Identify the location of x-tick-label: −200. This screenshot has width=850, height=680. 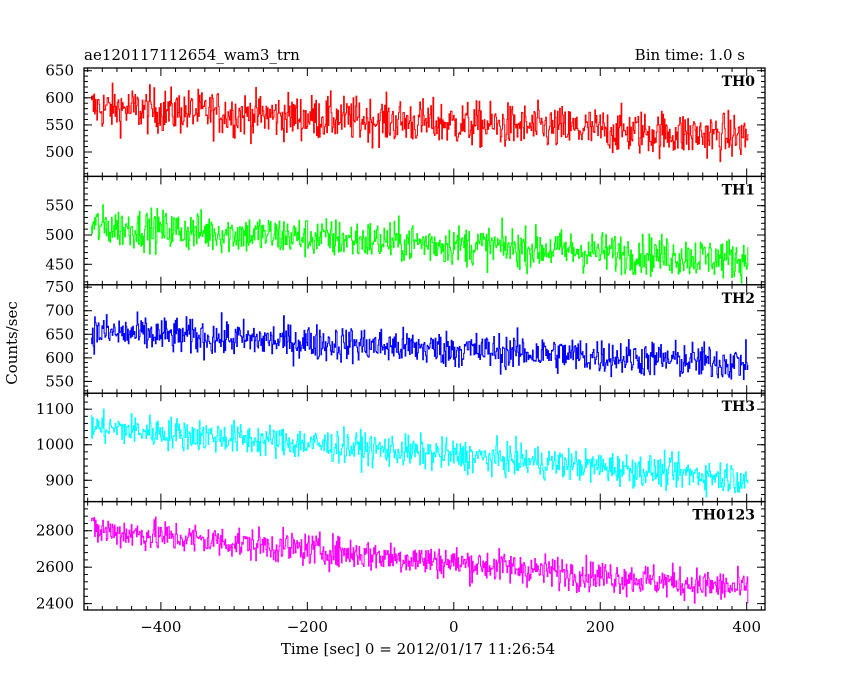
(307, 627).